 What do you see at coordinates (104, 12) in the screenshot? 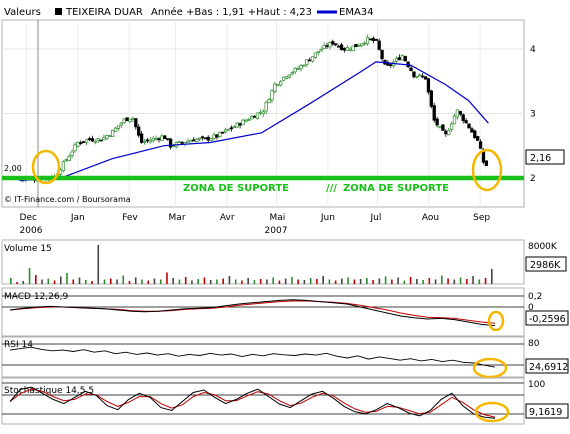
I see `stock-name: TEIXEIRA DUAR` at bounding box center [104, 12].